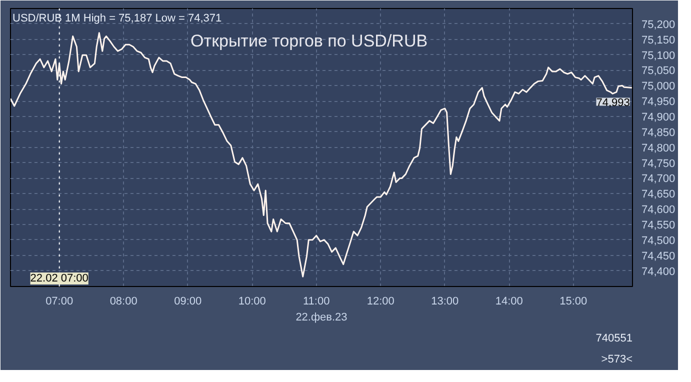  Describe the element at coordinates (380, 302) in the screenshot. I see `x-tick-label: 12:00` at that location.